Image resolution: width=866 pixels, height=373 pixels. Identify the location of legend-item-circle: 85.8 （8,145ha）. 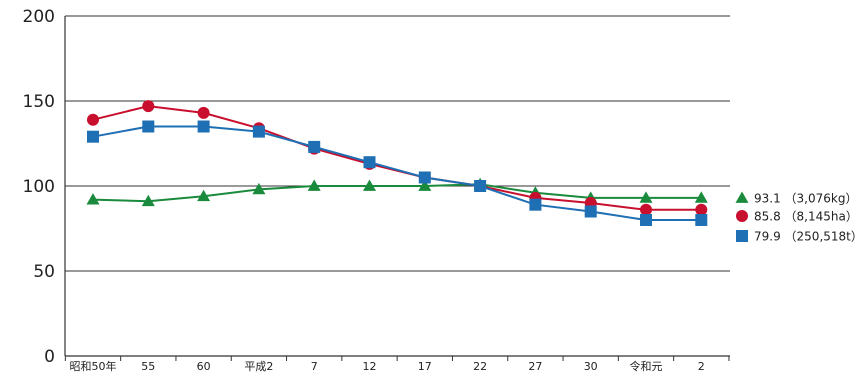
(797, 217).